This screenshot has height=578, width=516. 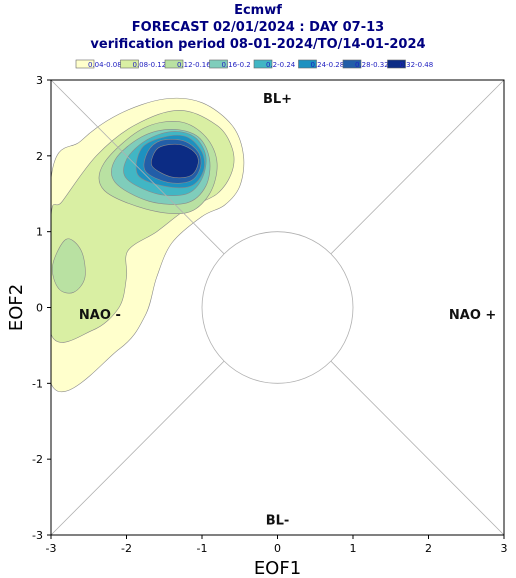 What do you see at coordinates (68, 266) in the screenshot?
I see `contour-level-0.12-0.16` at bounding box center [68, 266].